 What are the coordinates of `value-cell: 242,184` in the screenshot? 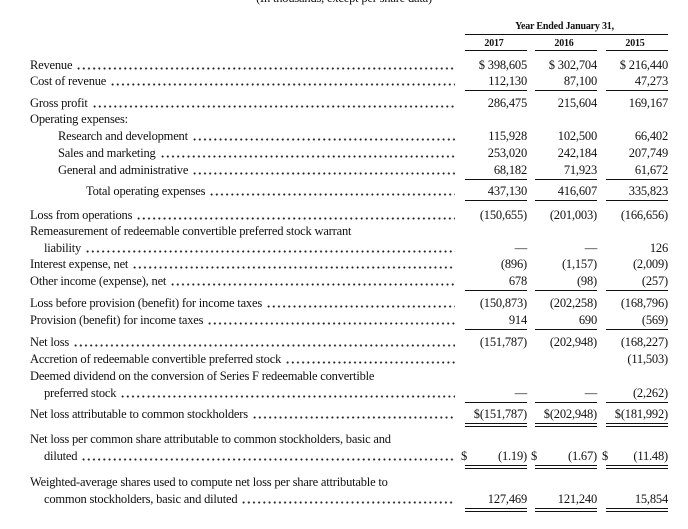 It's located at (577, 153).